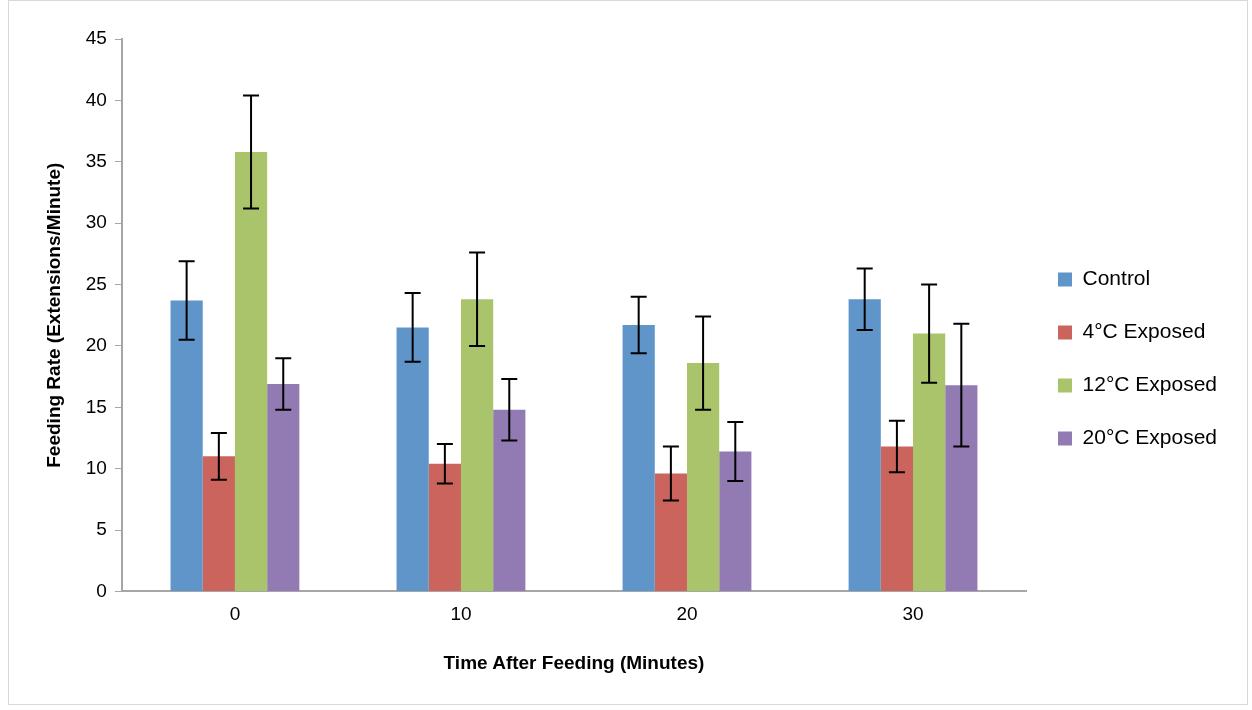 Image resolution: width=1252 pixels, height=710 pixels. Describe the element at coordinates (1149, 384) in the screenshot. I see `legend-label: 12°C Exposed` at that location.